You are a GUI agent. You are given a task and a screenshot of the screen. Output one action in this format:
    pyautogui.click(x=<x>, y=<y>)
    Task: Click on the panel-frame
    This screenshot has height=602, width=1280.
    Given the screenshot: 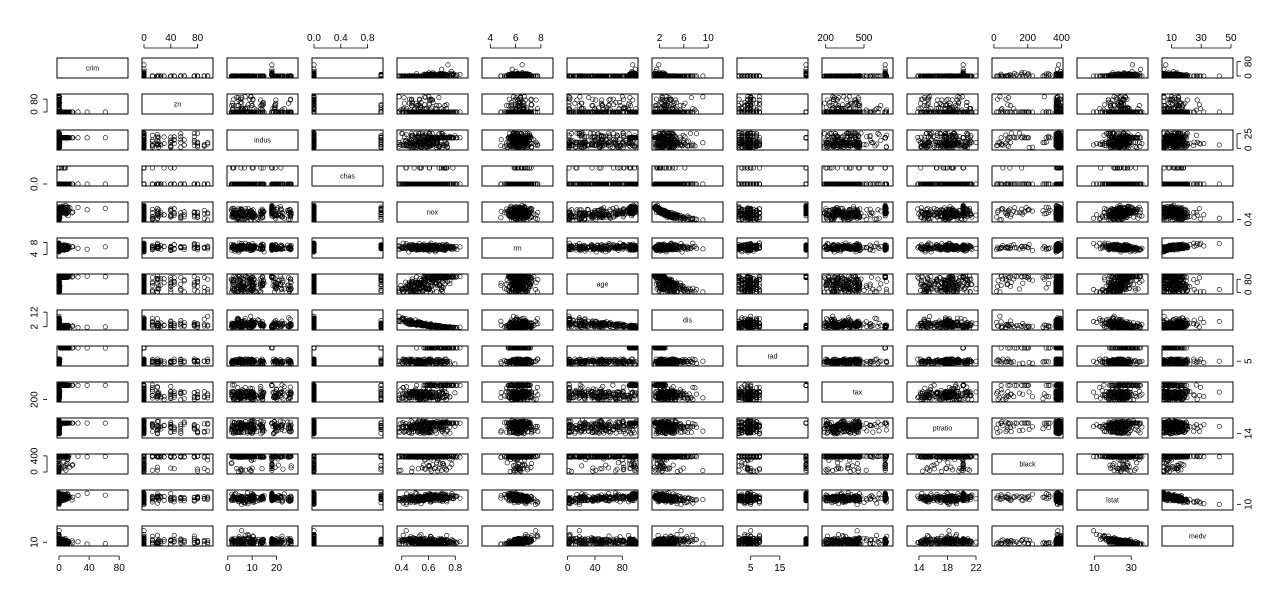 What is the action you would take?
    pyautogui.click(x=347, y=68)
    